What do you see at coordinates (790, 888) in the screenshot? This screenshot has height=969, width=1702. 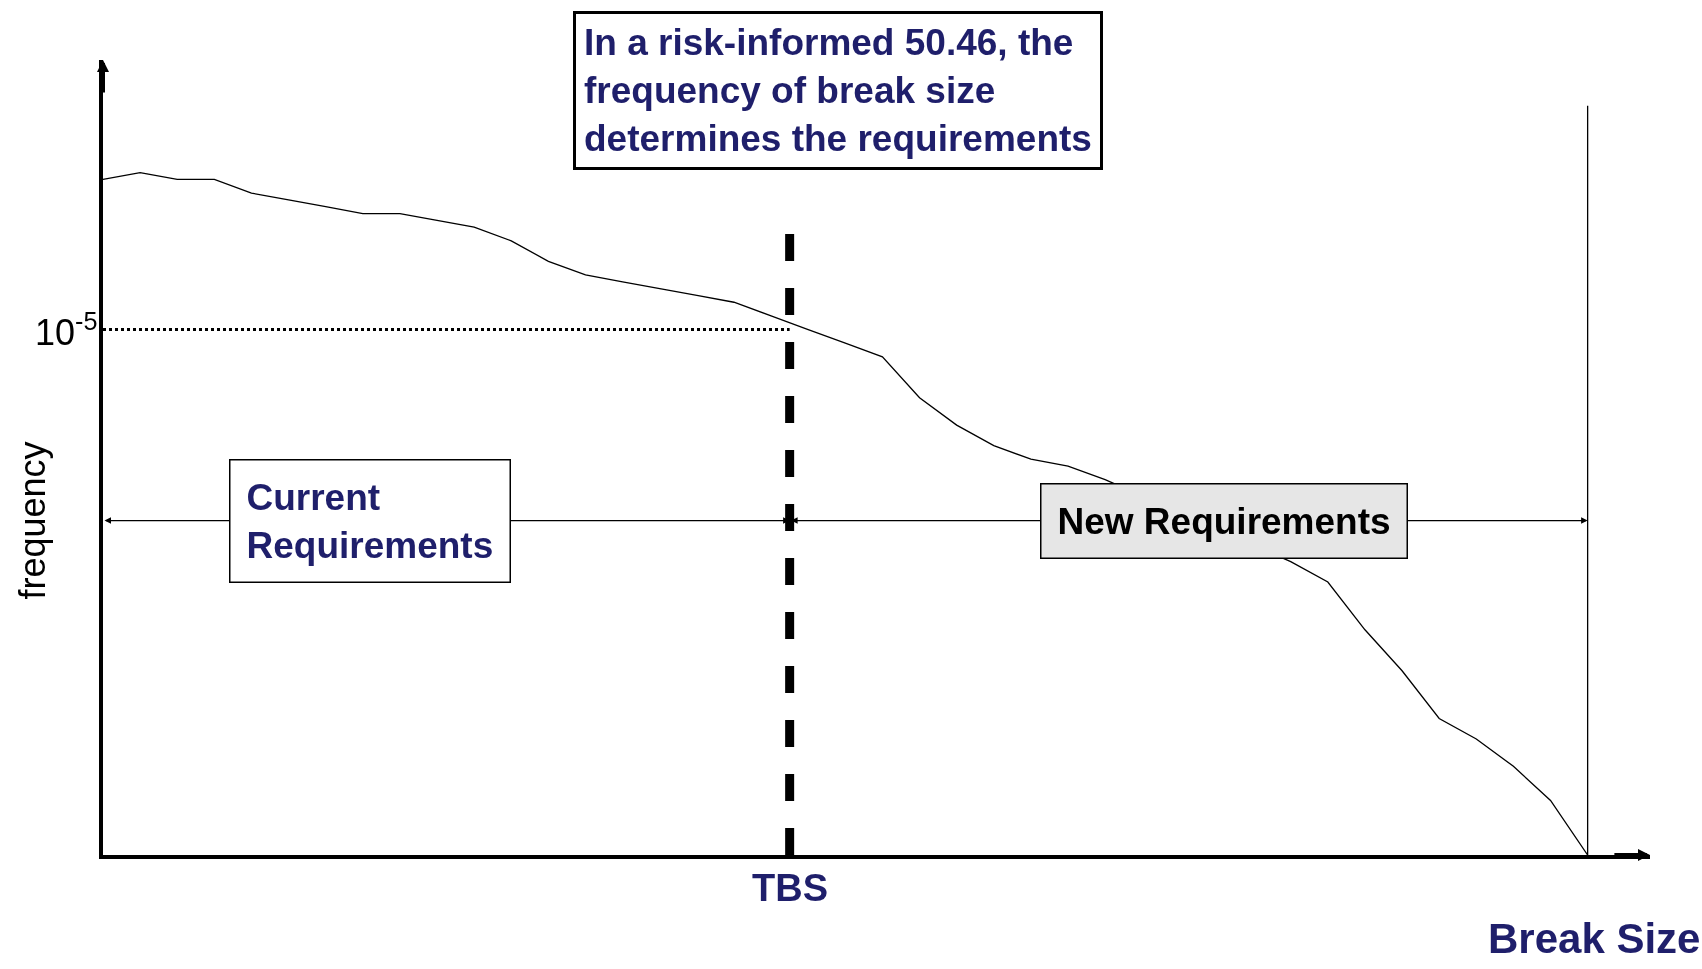 I see `text: TBS` at bounding box center [790, 888].